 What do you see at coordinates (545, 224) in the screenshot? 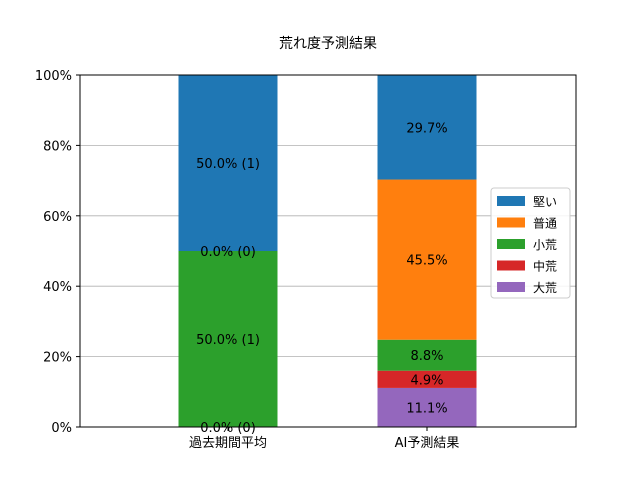
I see `legend-label: 普通` at bounding box center [545, 224].